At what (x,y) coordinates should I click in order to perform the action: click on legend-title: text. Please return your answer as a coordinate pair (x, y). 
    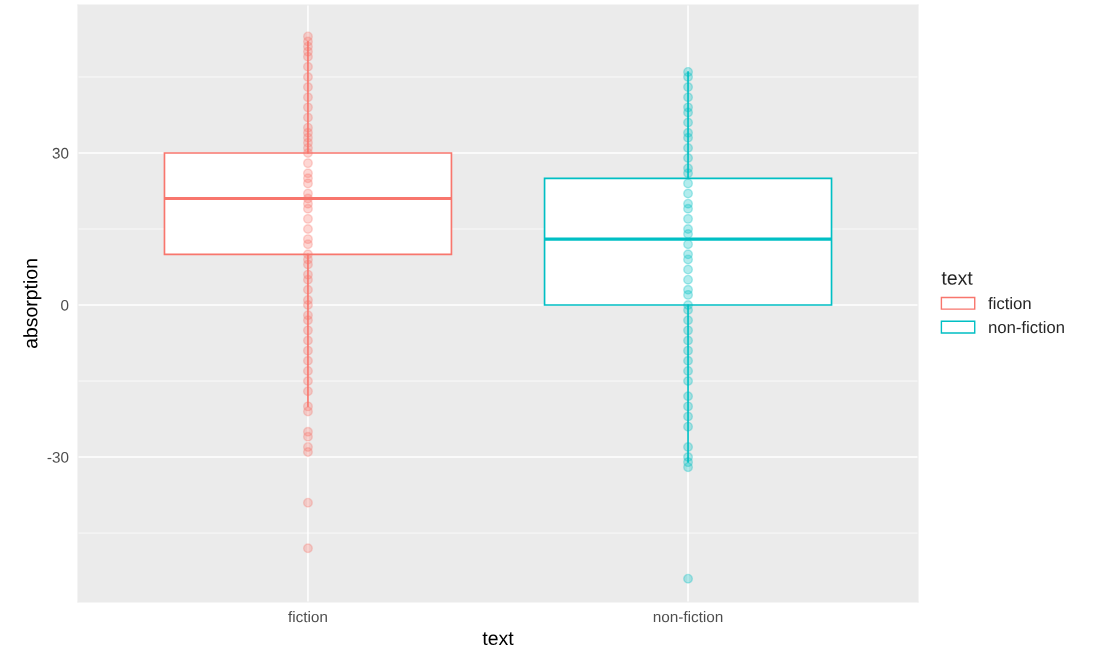
    Looking at the image, I should click on (498, 639).